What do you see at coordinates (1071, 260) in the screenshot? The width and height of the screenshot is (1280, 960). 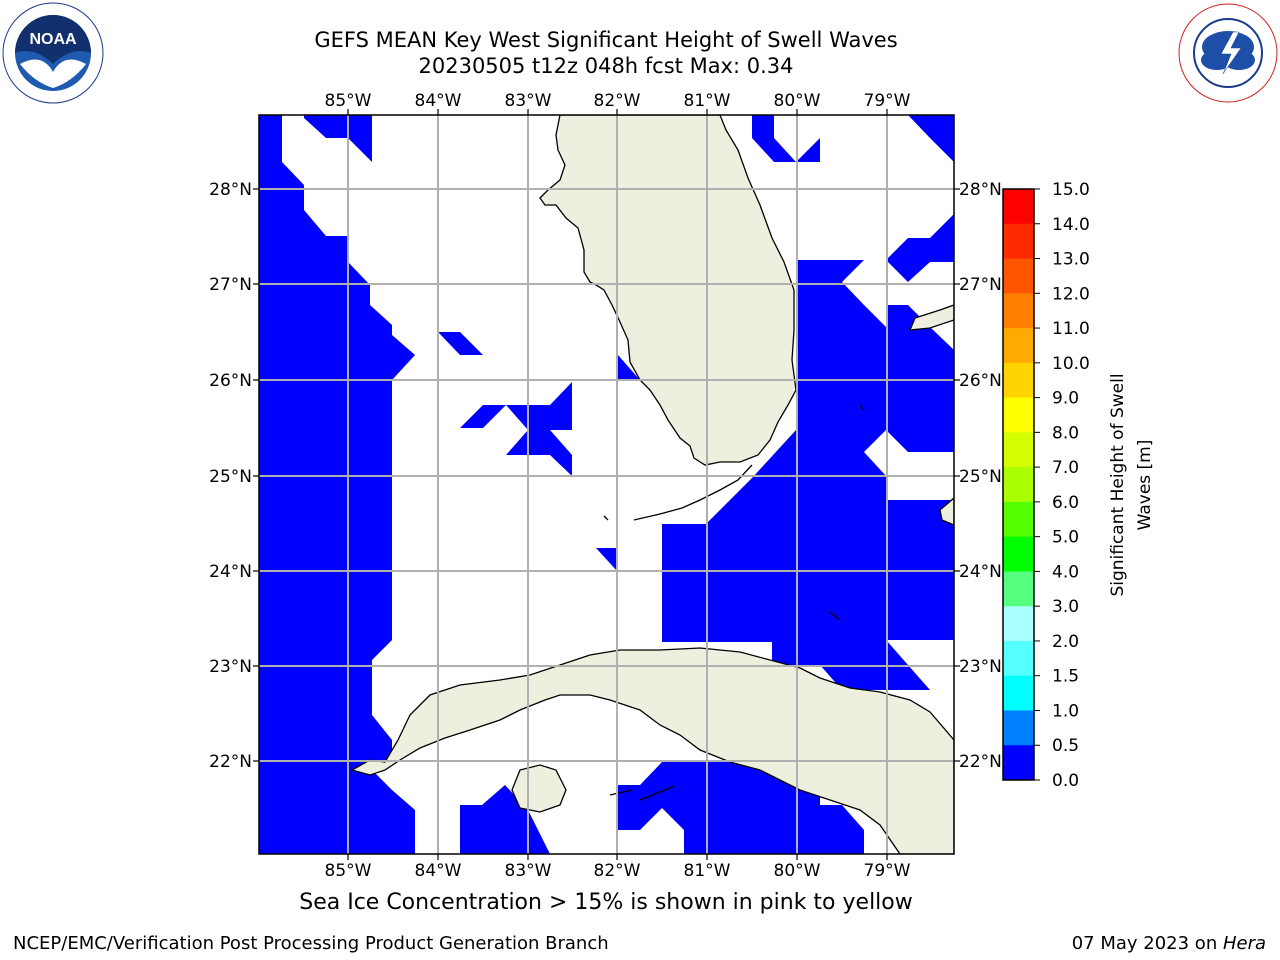 I see `colorbar-tick-label: 13.0` at bounding box center [1071, 260].